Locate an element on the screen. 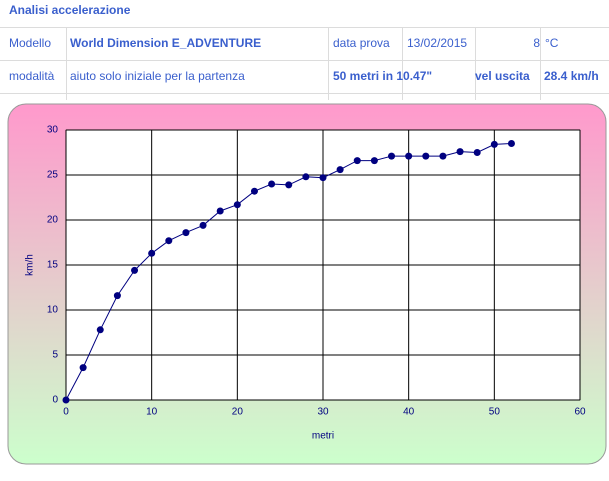  y-tick-label: 0 is located at coordinates (55, 400).